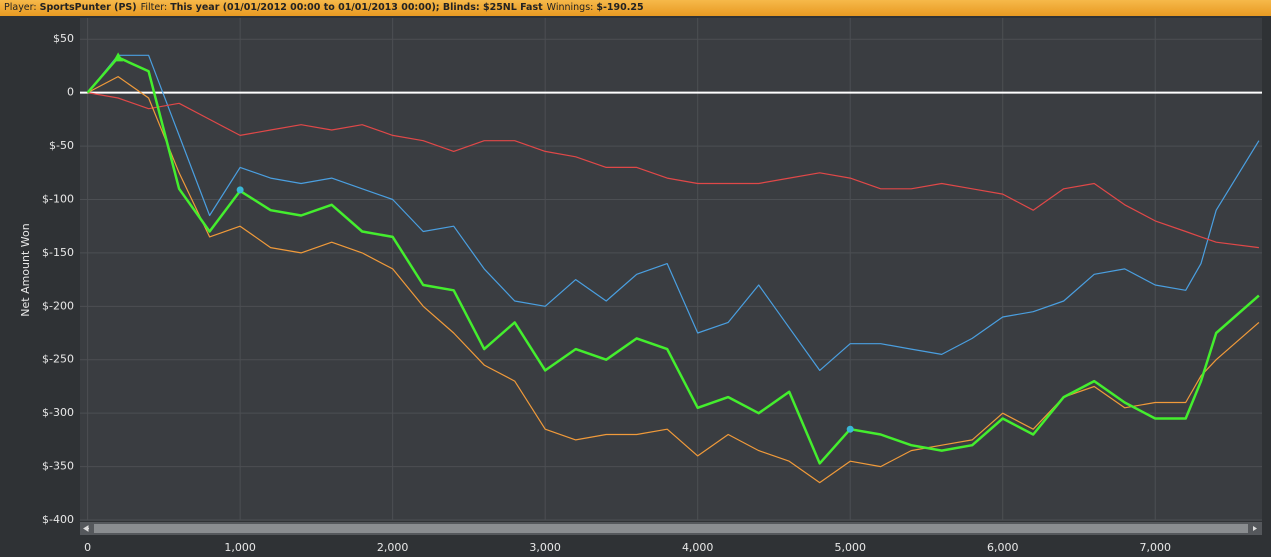  Describe the element at coordinates (545, 547) in the screenshot. I see `x-tick-label: 3,000` at that location.